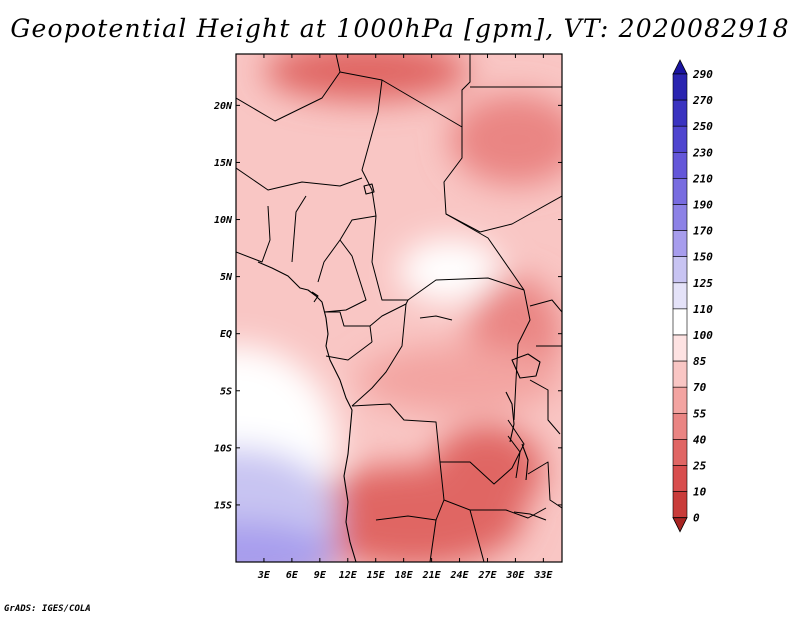 The height and width of the screenshot is (618, 800). Describe the element at coordinates (700, 361) in the screenshot. I see `colorbar-label-11: 85` at that location.